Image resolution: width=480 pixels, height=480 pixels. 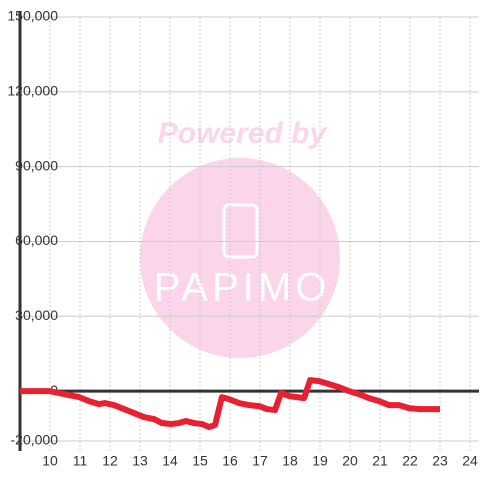 What do you see at coordinates (410, 461) in the screenshot?
I see `x-tick-label: 22` at bounding box center [410, 461].